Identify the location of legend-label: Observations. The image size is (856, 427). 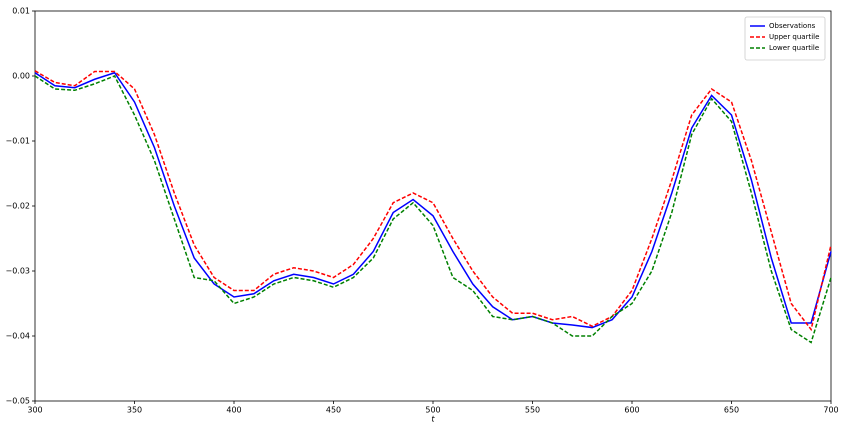
(792, 26).